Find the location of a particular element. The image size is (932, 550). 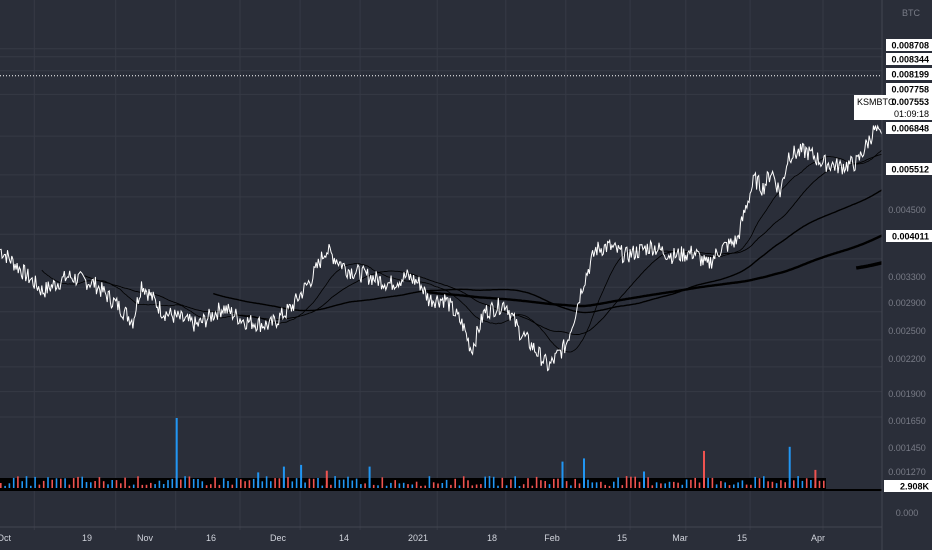

price-tag-label: 0.008708 is located at coordinates (910, 46).